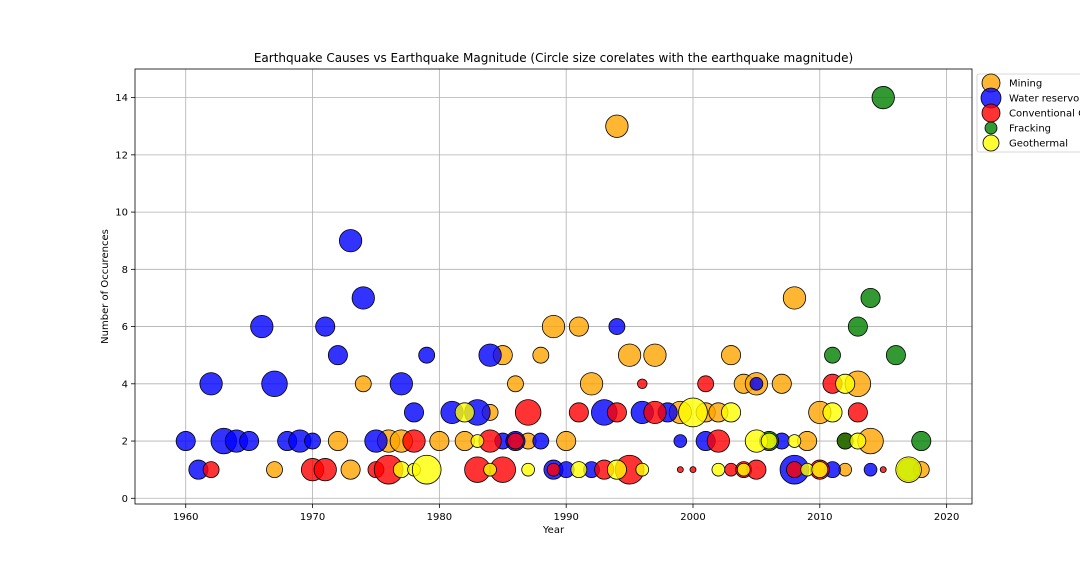 This screenshot has height=576, width=1080. What do you see at coordinates (121, 98) in the screenshot?
I see `y-tick-label: 14` at bounding box center [121, 98].